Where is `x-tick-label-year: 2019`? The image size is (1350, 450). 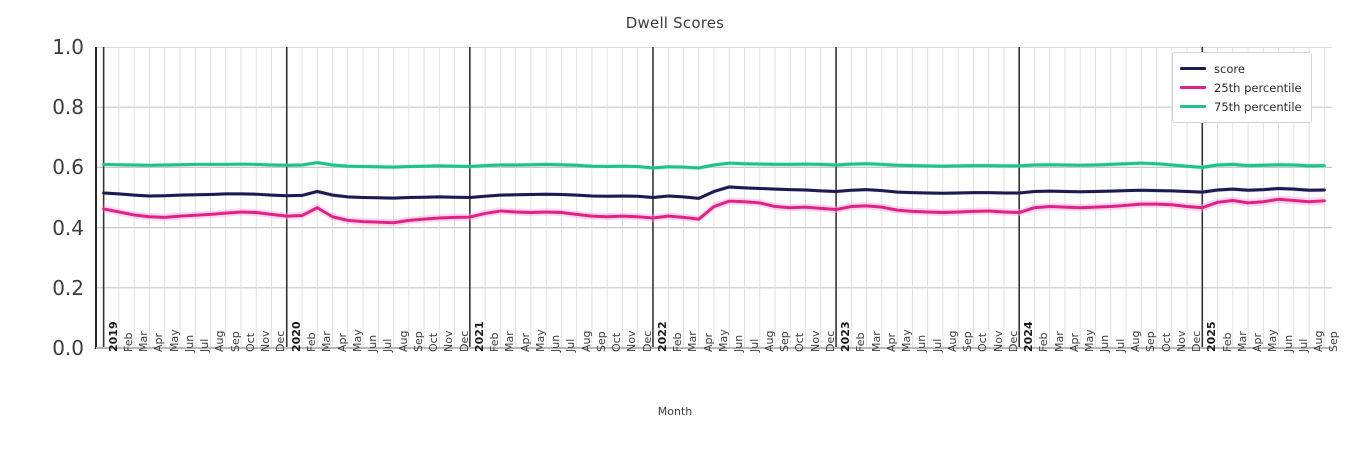 x-tick-label-year: 2019 is located at coordinates (113, 336).